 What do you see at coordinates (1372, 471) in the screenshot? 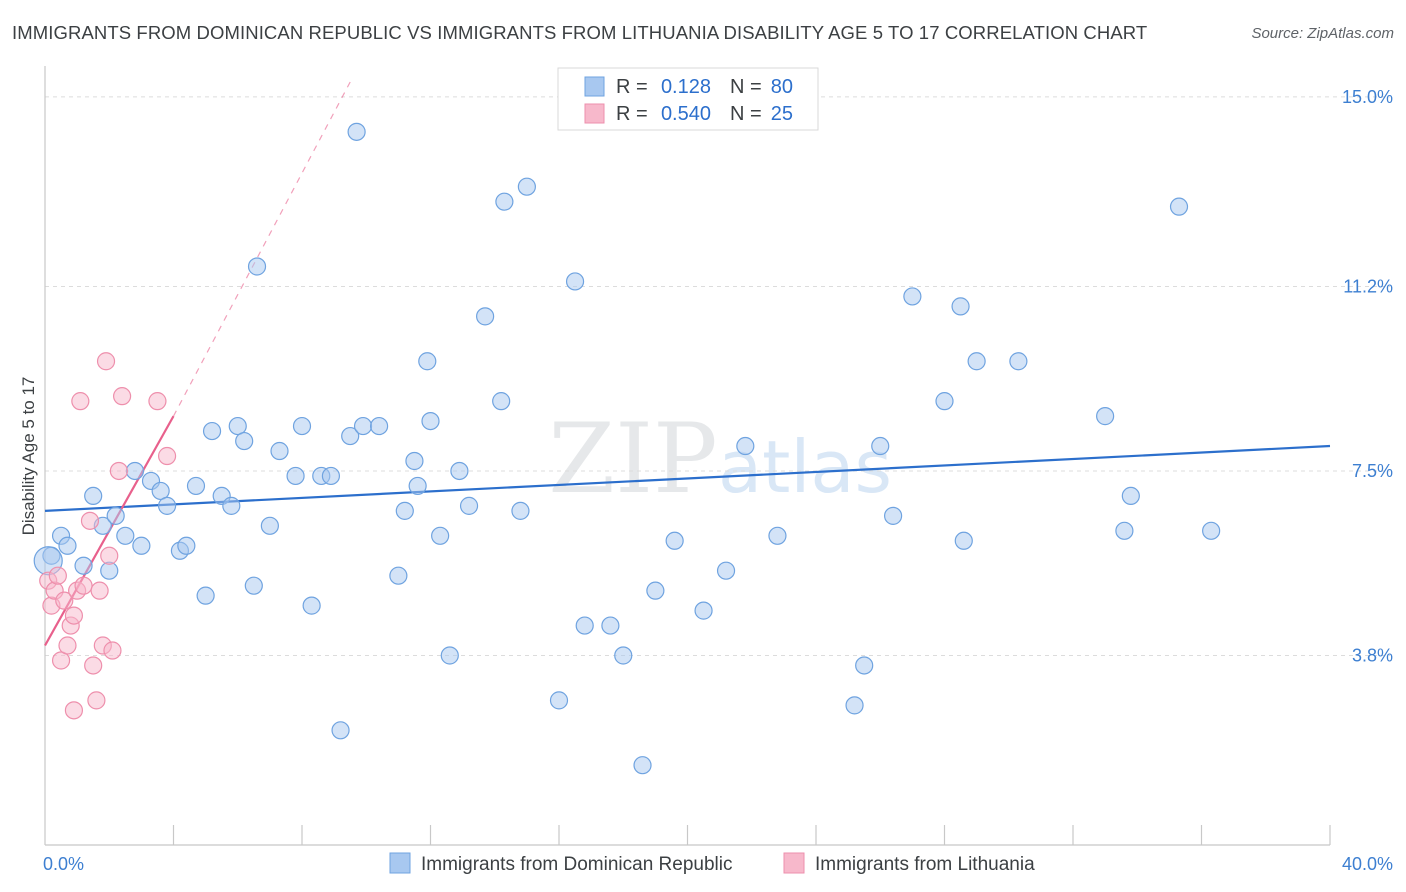
I see `y-tick-label-1: 7.5%` at bounding box center [1372, 471].